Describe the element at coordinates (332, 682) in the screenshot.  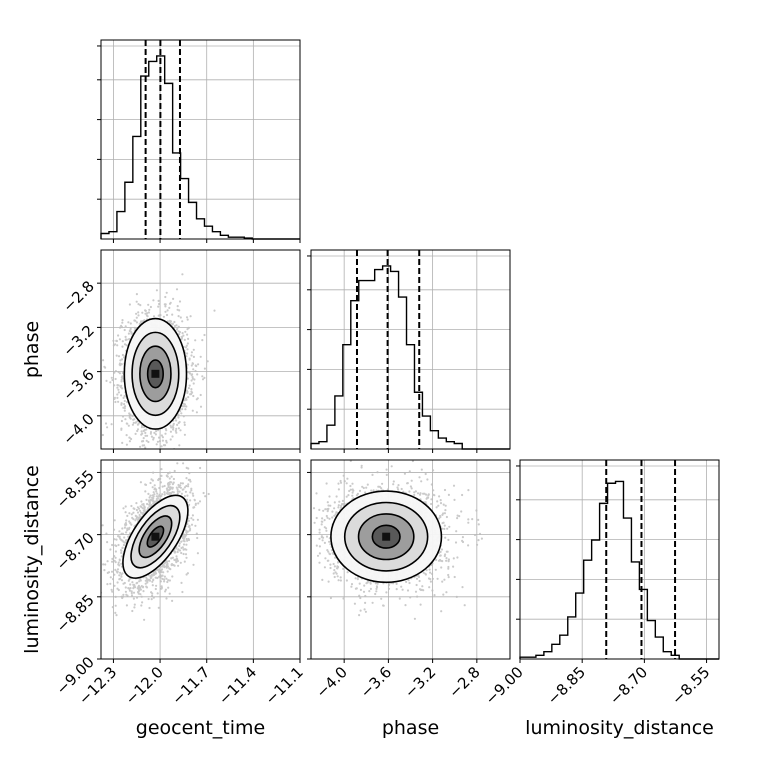
I see `x-tick-label: −4.0` at that location.